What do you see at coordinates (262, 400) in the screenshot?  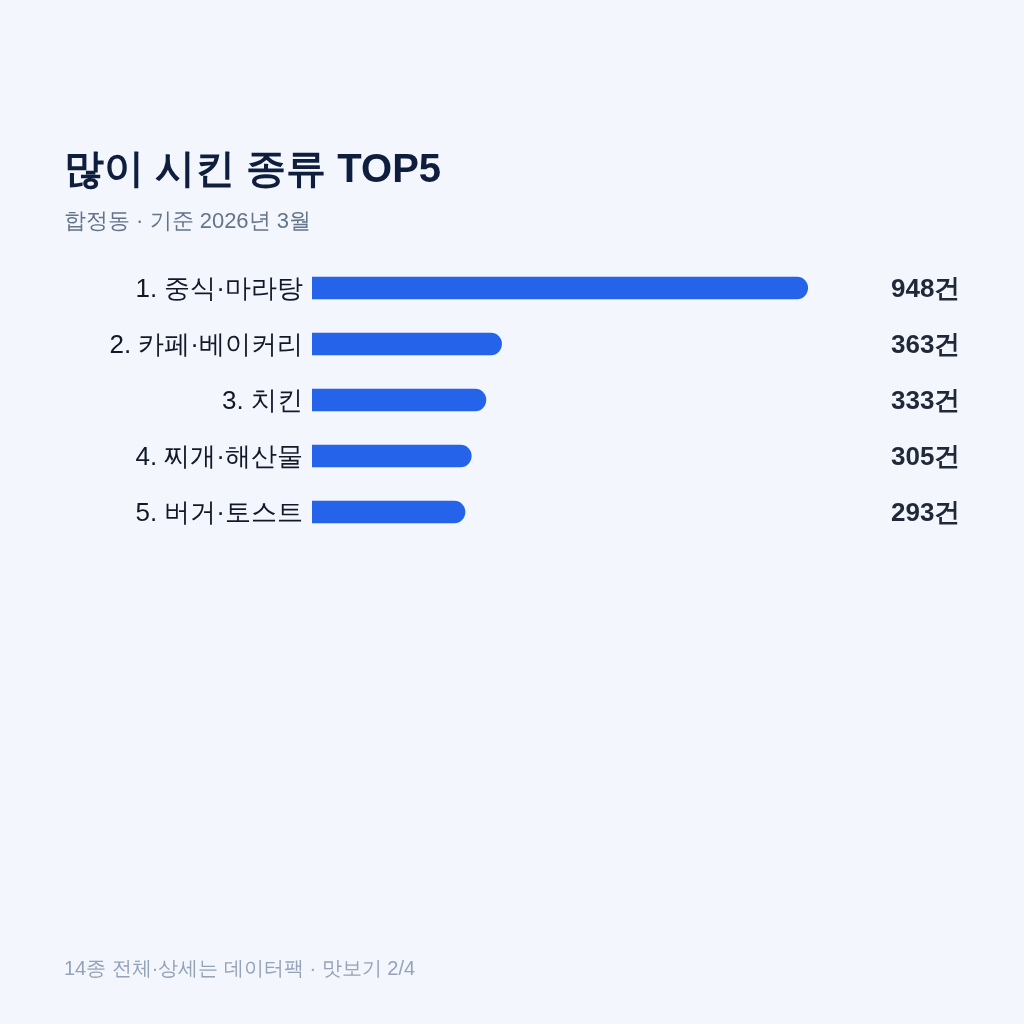 I see `y-tick-label: 3. 치킨` at bounding box center [262, 400].